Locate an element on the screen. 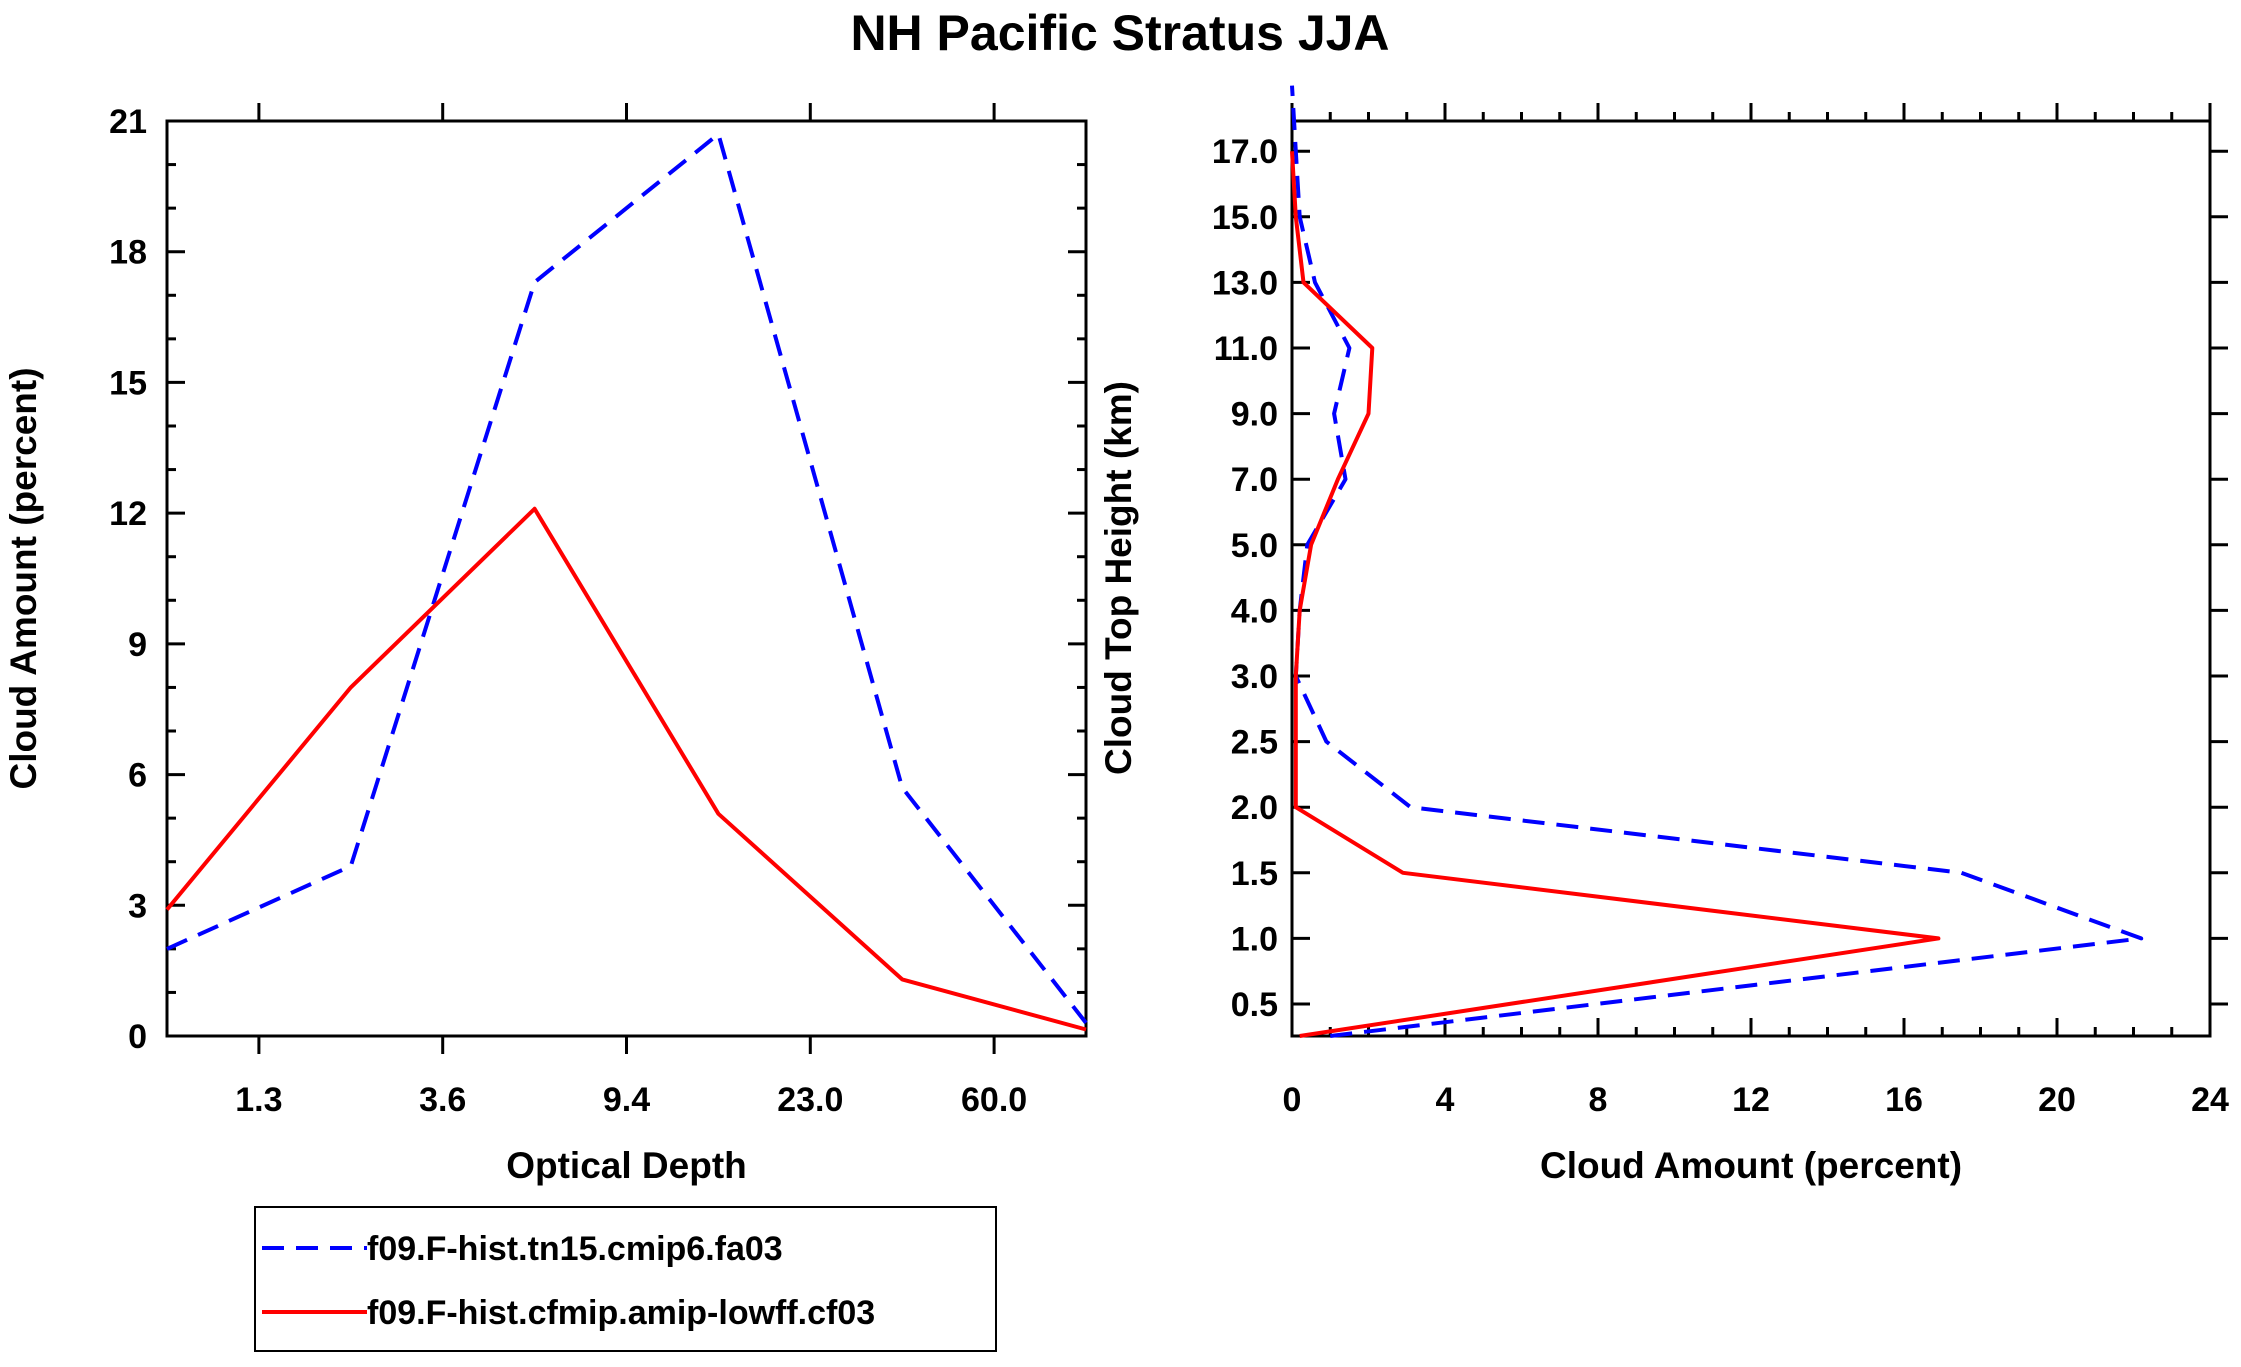 The image size is (2241, 1367). right-y-tick-label: 5.0 is located at coordinates (1254, 546).